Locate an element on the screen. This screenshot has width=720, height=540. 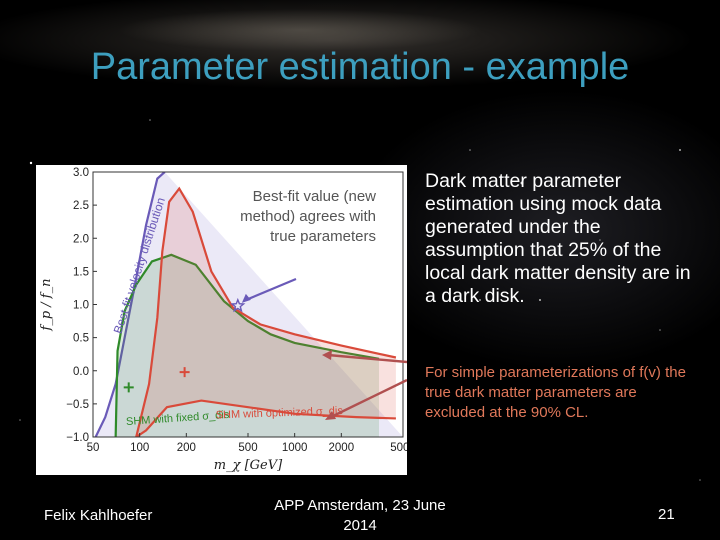
y-tick-label: −1.0 is located at coordinates (77, 438).